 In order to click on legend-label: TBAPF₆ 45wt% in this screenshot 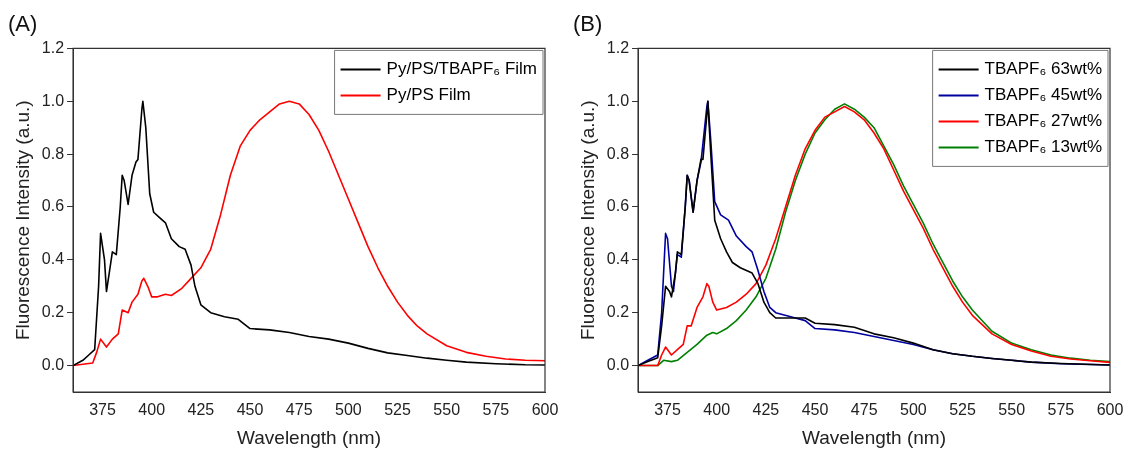, I will do `click(1043, 95)`.